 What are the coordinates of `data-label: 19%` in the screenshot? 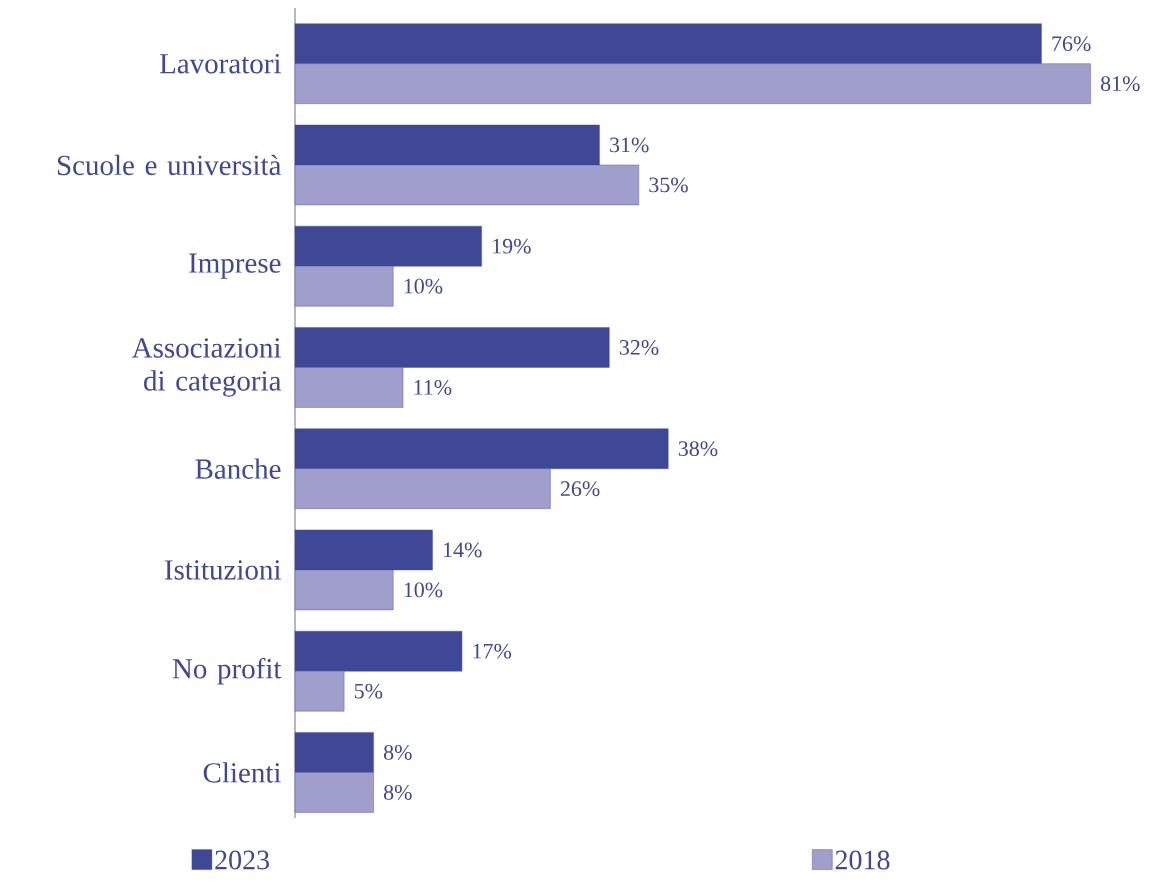 It's located at (512, 246).